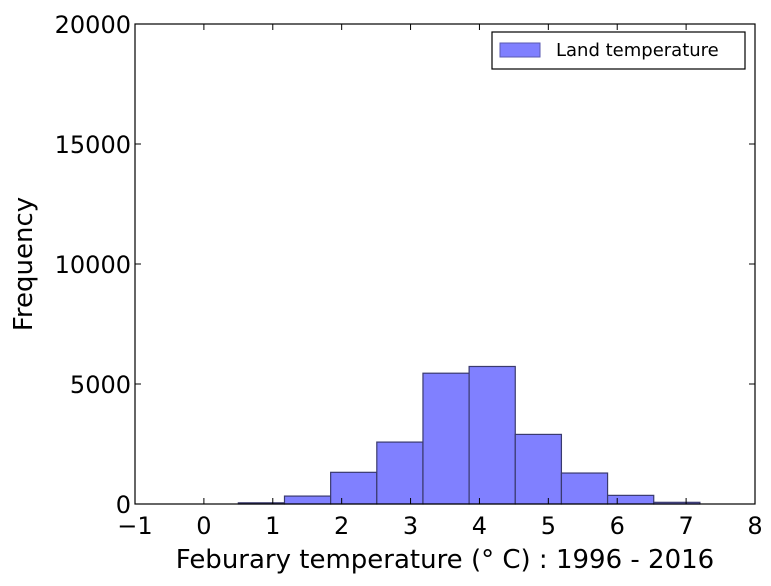 The width and height of the screenshot is (771, 586). I want to click on y-tick-label: 10000, so click(93, 265).